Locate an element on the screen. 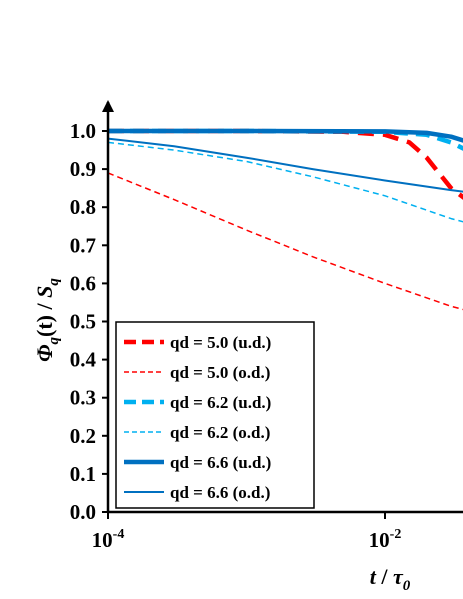 The height and width of the screenshot is (599, 463). x-tick-label: 10⁻² is located at coordinates (385, 539).